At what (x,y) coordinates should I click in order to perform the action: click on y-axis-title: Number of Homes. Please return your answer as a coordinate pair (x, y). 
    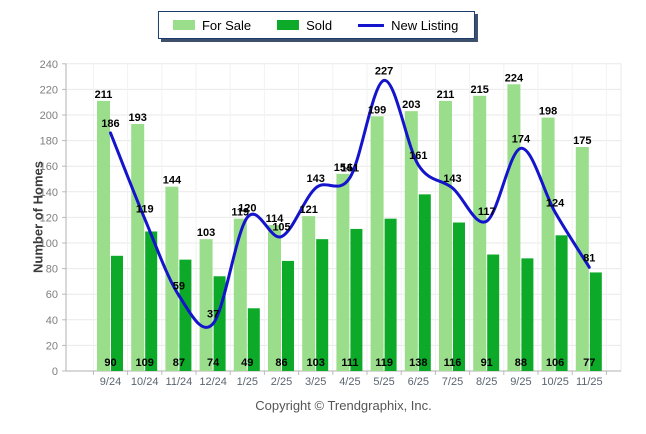
    Looking at the image, I should click on (38, 217).